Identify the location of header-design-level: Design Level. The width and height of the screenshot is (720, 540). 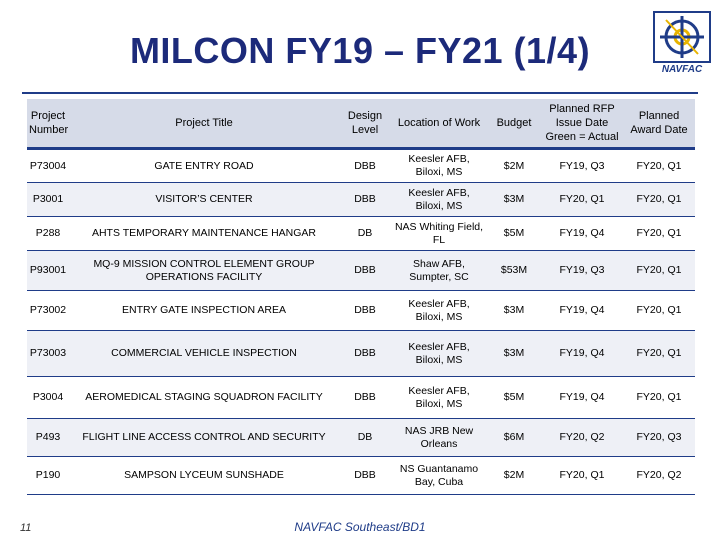
(365, 124).